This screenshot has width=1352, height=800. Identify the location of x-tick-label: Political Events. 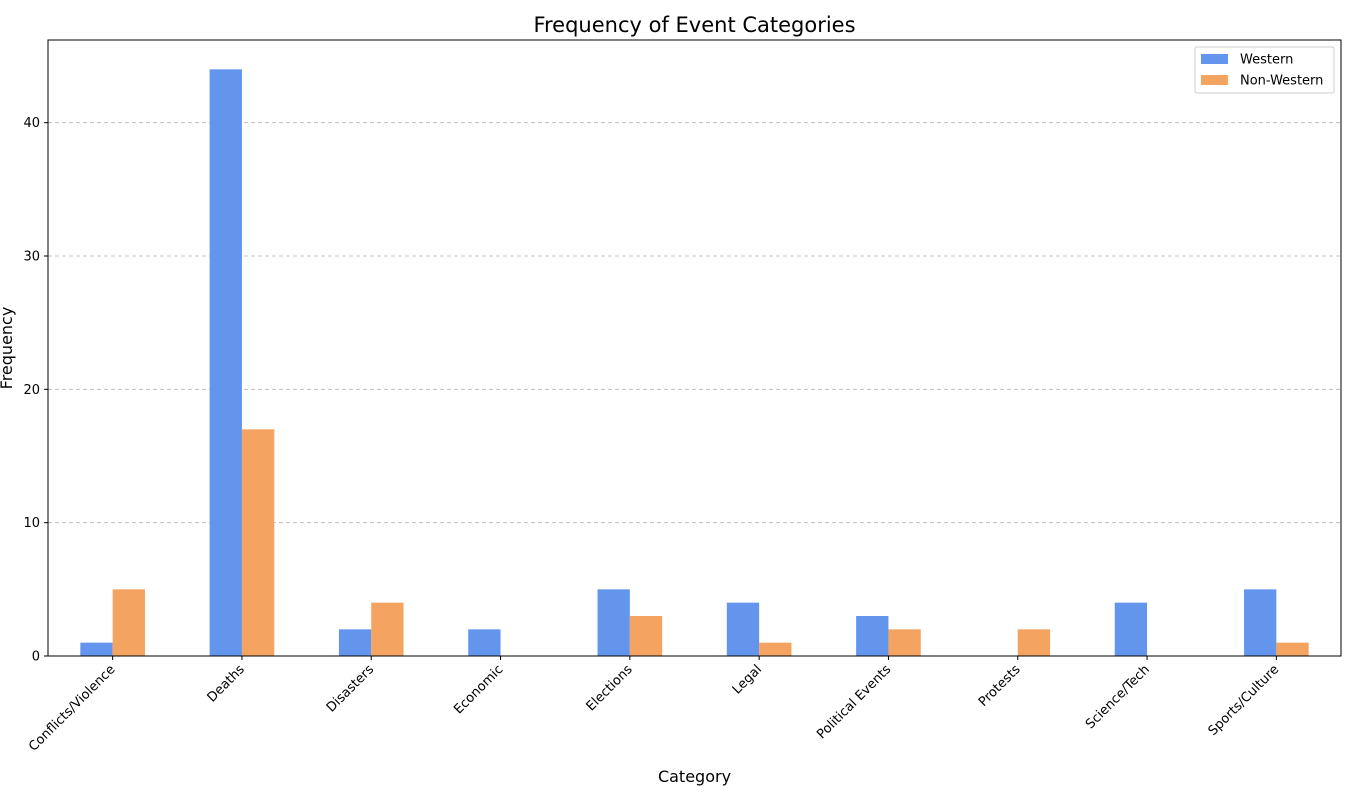
(854, 702).